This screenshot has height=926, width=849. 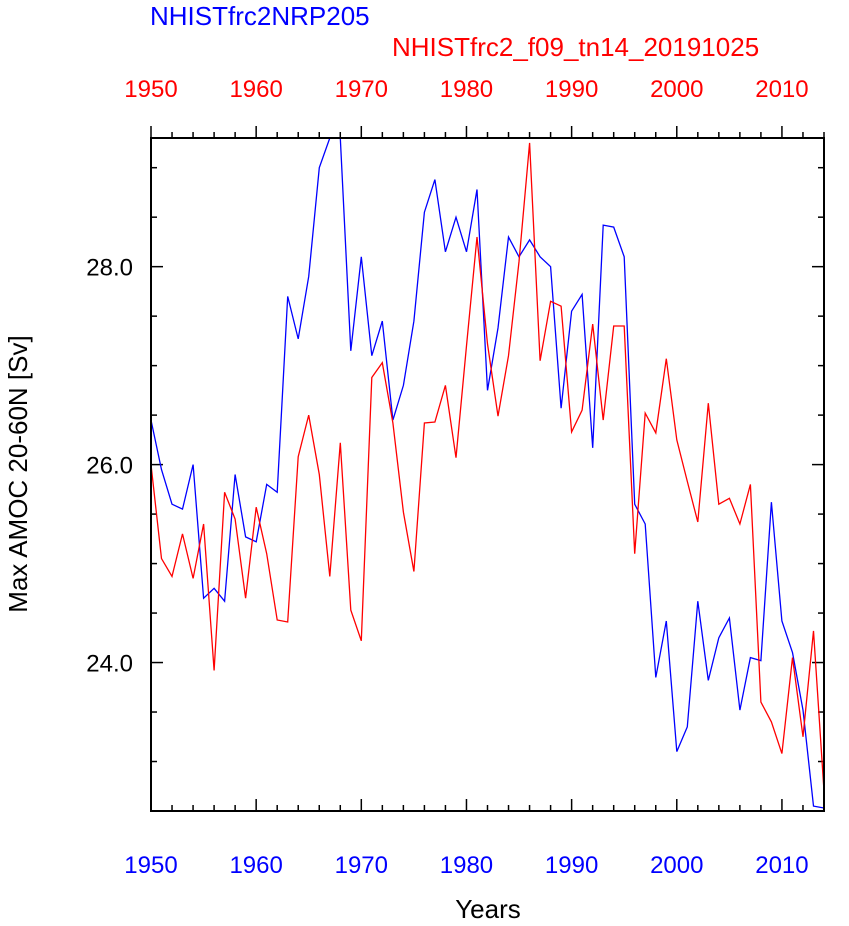 What do you see at coordinates (109, 268) in the screenshot?
I see `y-tick-label: 28.0` at bounding box center [109, 268].